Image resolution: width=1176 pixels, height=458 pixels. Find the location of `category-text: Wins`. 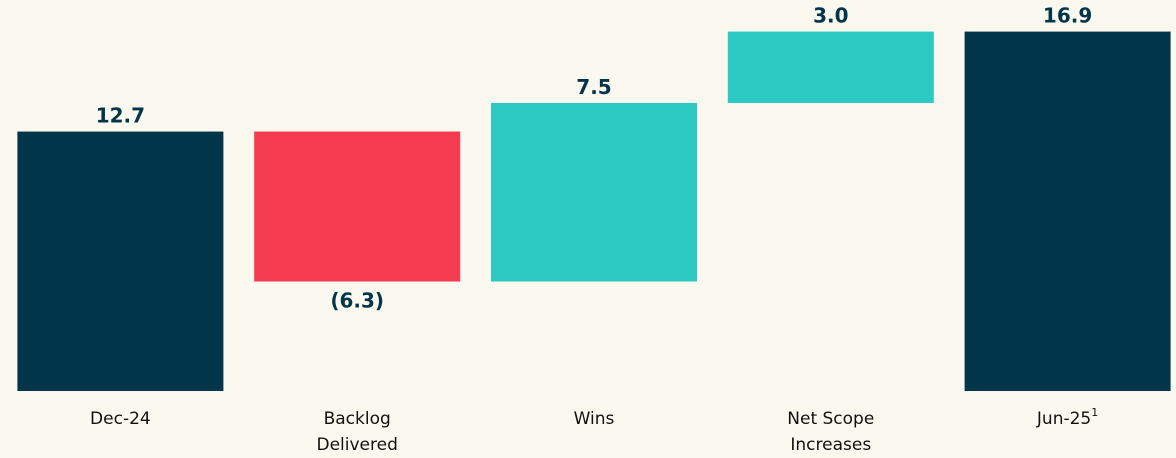

category-text: Wins is located at coordinates (594, 419).